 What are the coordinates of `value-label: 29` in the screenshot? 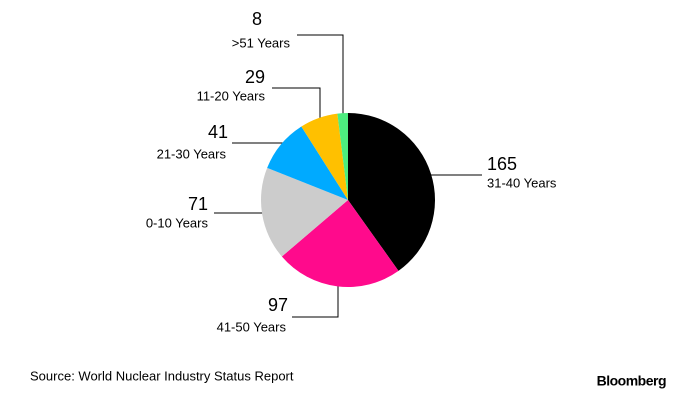 It's located at (255, 77).